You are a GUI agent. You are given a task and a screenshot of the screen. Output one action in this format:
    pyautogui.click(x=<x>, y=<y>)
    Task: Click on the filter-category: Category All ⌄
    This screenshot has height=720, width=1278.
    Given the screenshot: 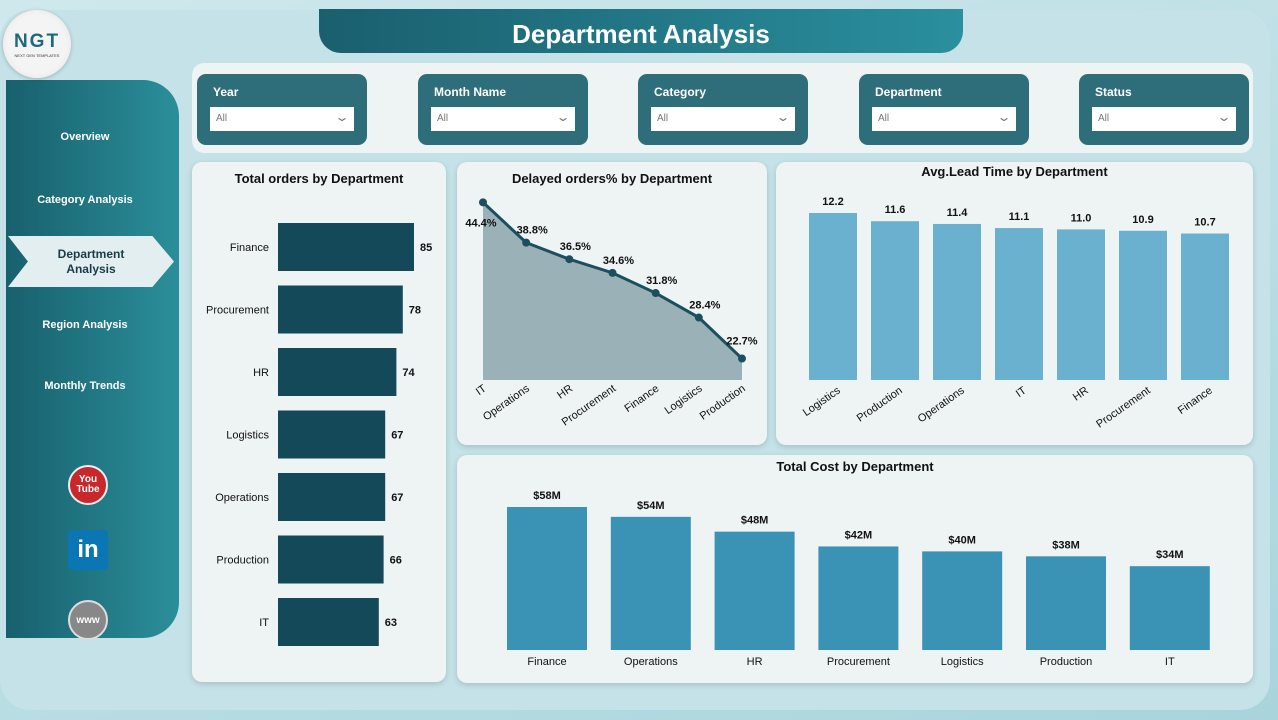 What is the action you would take?
    pyautogui.click(x=723, y=109)
    